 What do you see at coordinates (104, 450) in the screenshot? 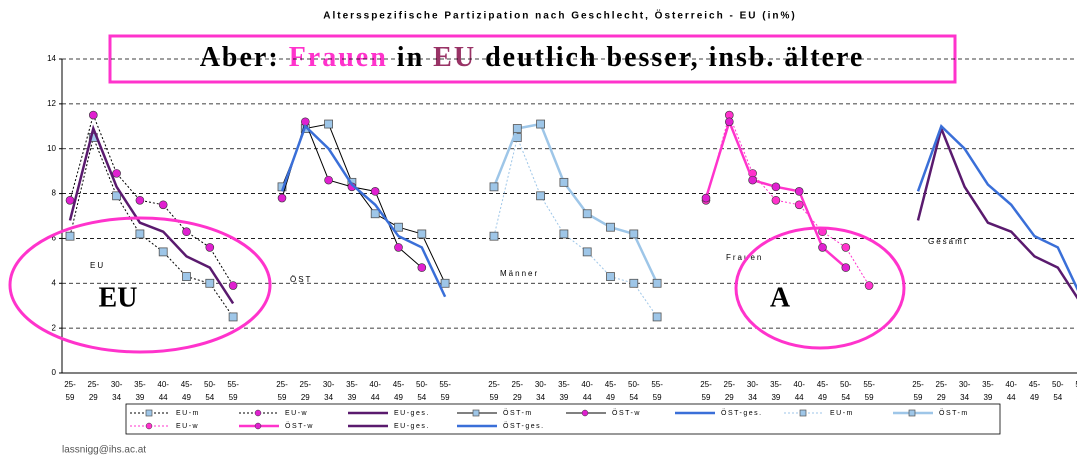
I see `footer: lassnigg@ihs.ac.at` at bounding box center [104, 450].